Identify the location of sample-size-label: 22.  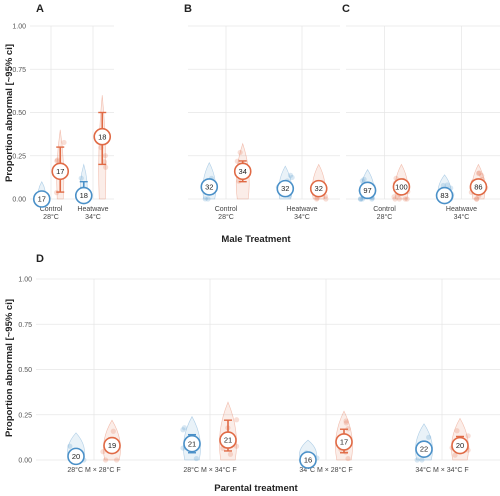
(424, 449).